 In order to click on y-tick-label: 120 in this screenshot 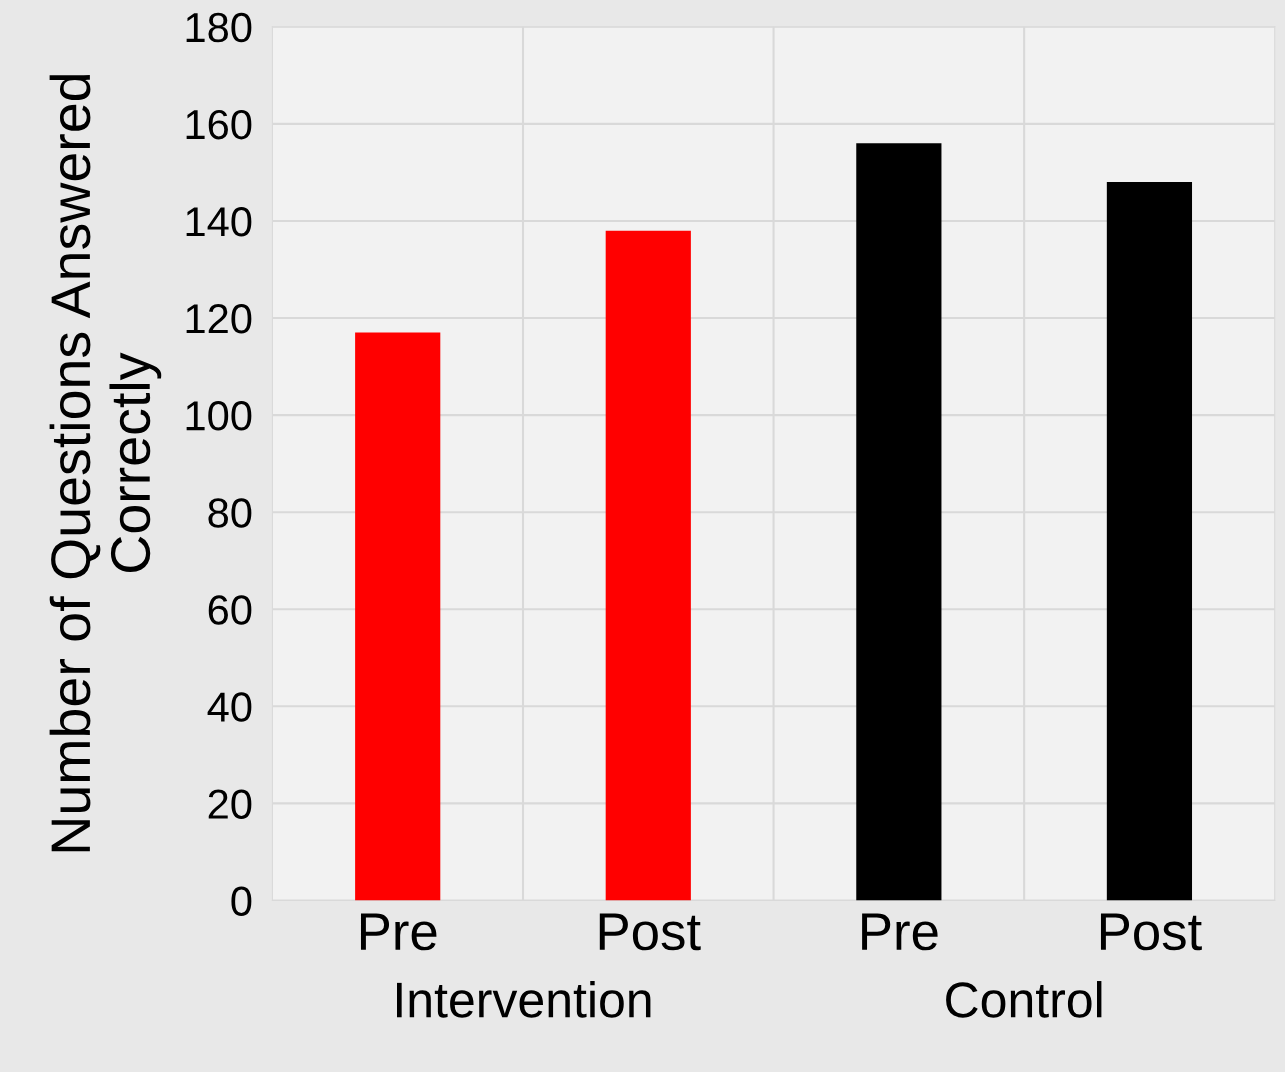, I will do `click(219, 319)`.